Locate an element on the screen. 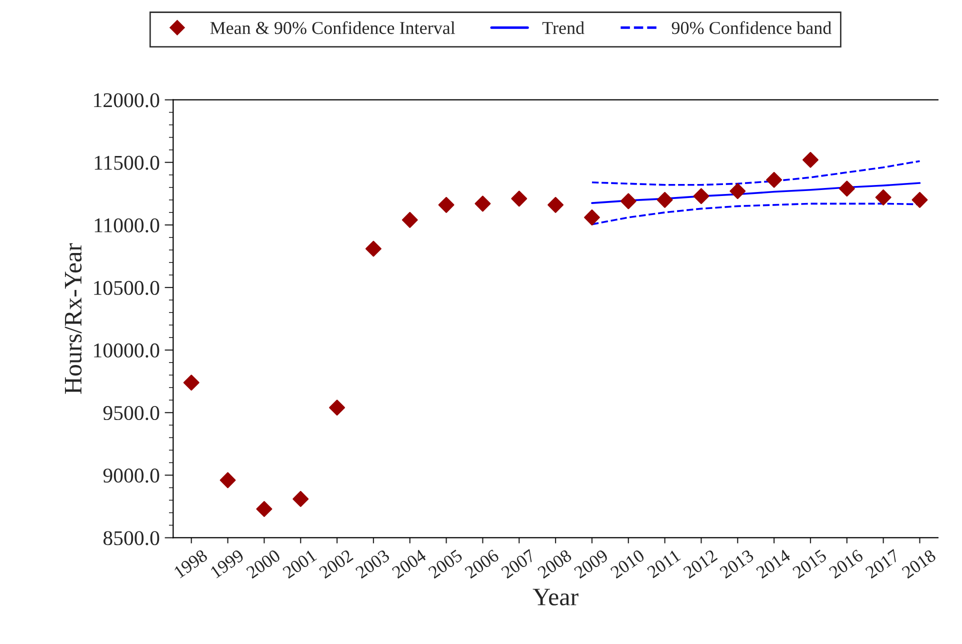  x-tick-label: 2018 is located at coordinates (919, 563).